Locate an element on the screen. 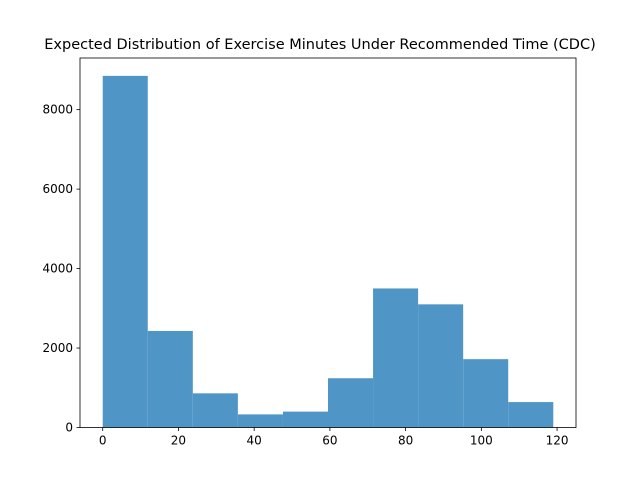 This screenshot has height=480, width=640. y-tick-label: 2000 is located at coordinates (57, 348).